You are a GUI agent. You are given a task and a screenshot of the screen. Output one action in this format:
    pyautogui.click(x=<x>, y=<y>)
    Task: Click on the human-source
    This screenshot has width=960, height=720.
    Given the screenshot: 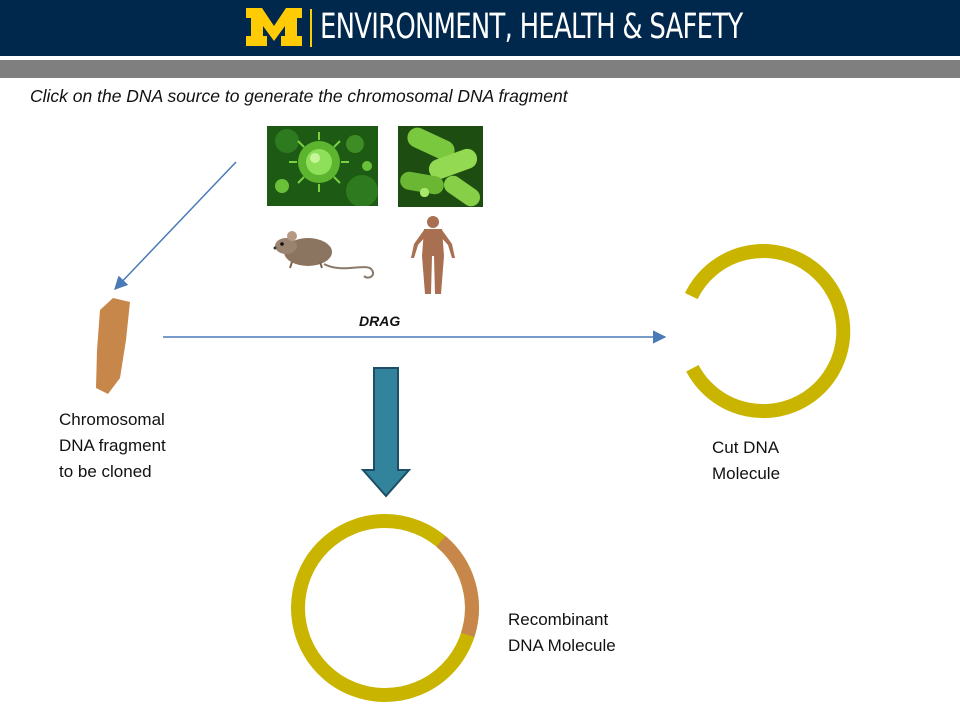 What is the action you would take?
    pyautogui.click(x=433, y=255)
    